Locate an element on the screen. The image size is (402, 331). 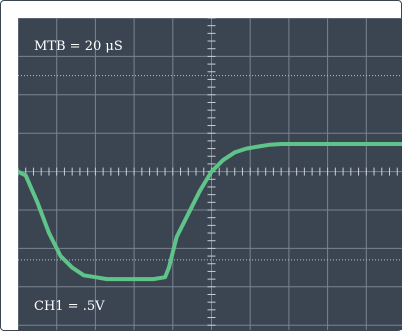
channel-label: CH1 = .5V is located at coordinates (69, 306).